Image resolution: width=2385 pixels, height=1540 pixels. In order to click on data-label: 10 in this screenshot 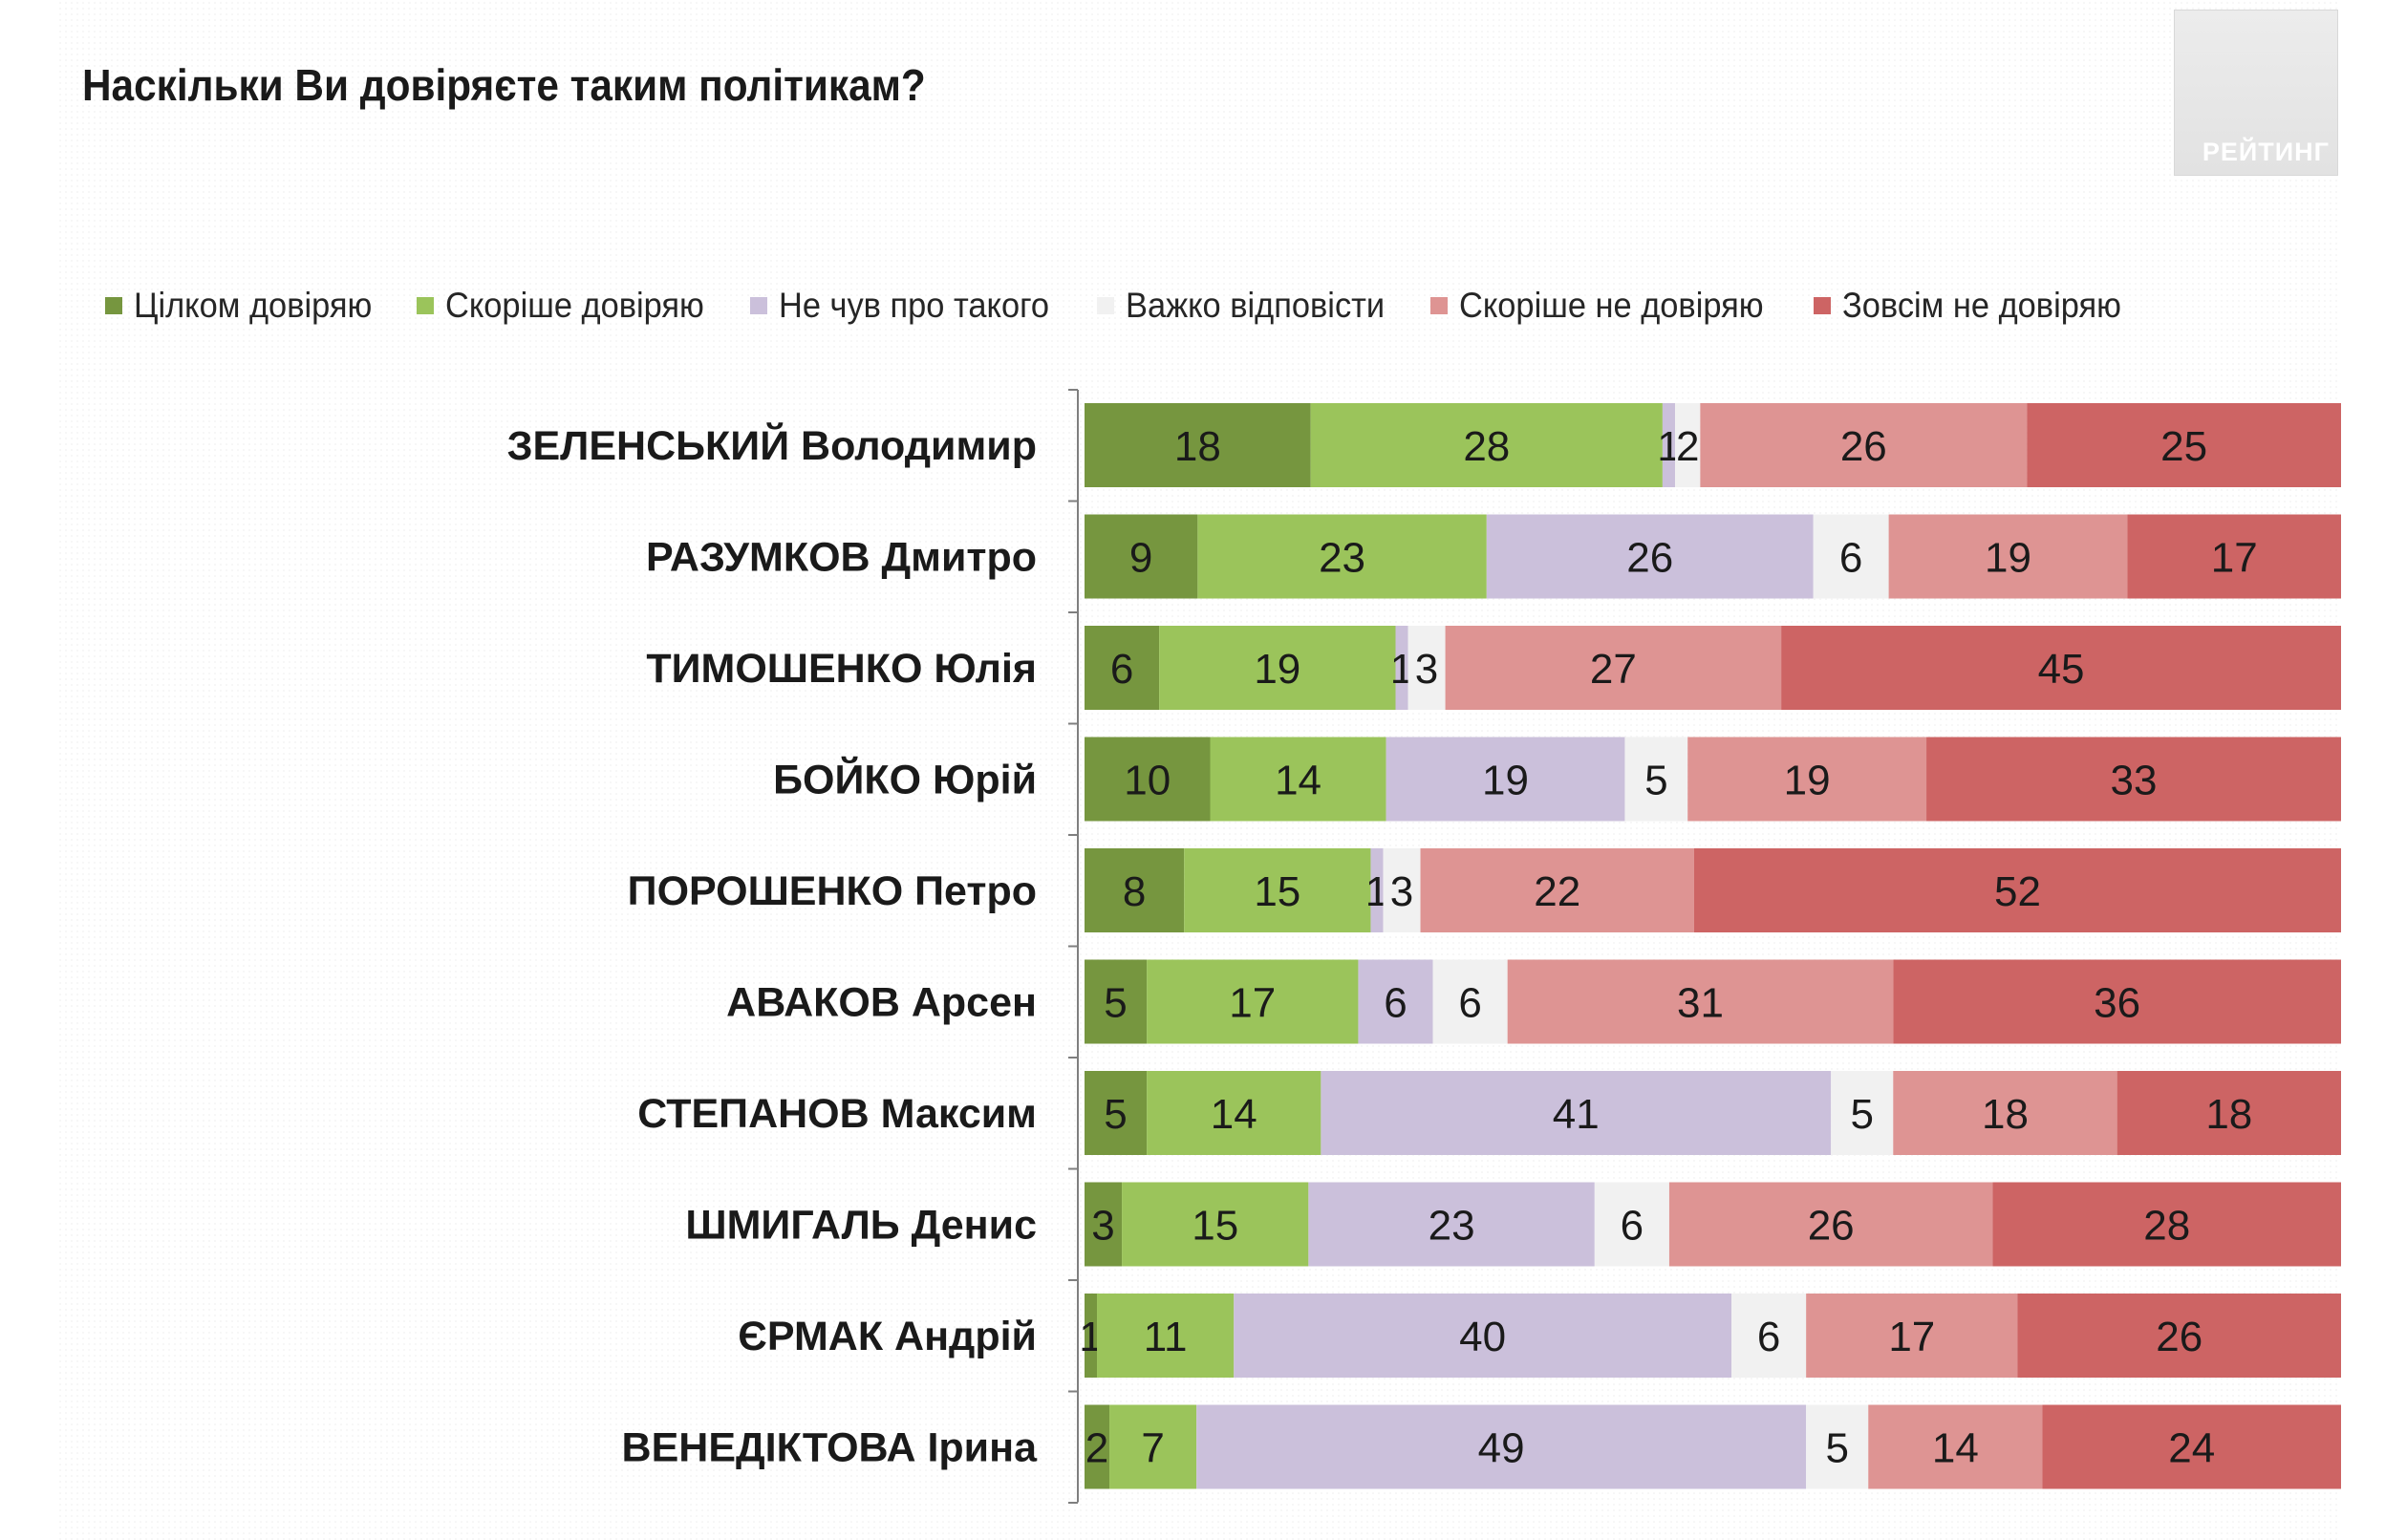, I will do `click(1147, 781)`.